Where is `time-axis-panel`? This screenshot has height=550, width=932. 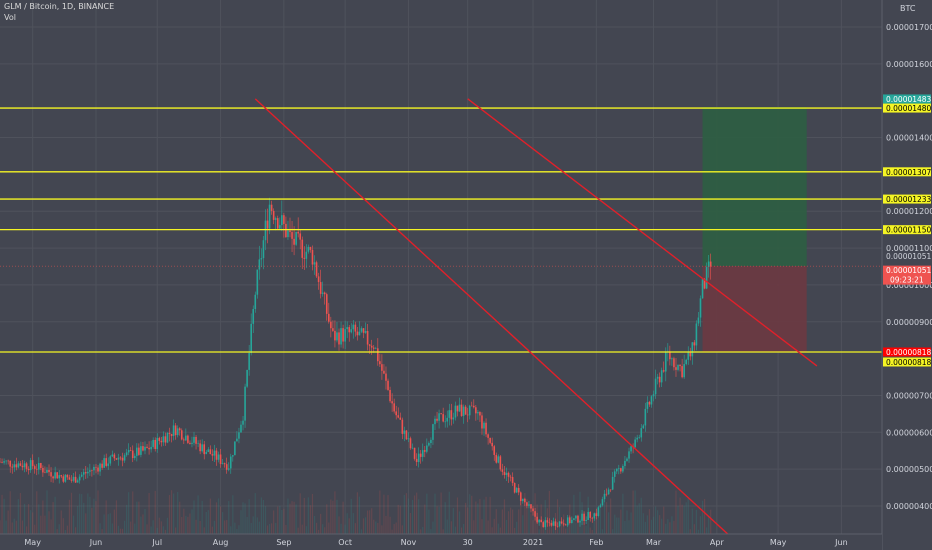
time-axis-panel is located at coordinates (441, 542).